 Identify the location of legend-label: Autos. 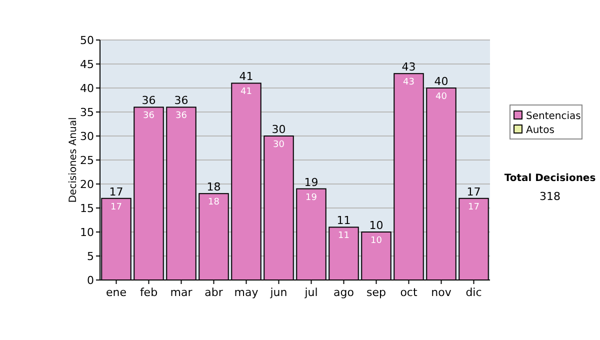
(540, 130).